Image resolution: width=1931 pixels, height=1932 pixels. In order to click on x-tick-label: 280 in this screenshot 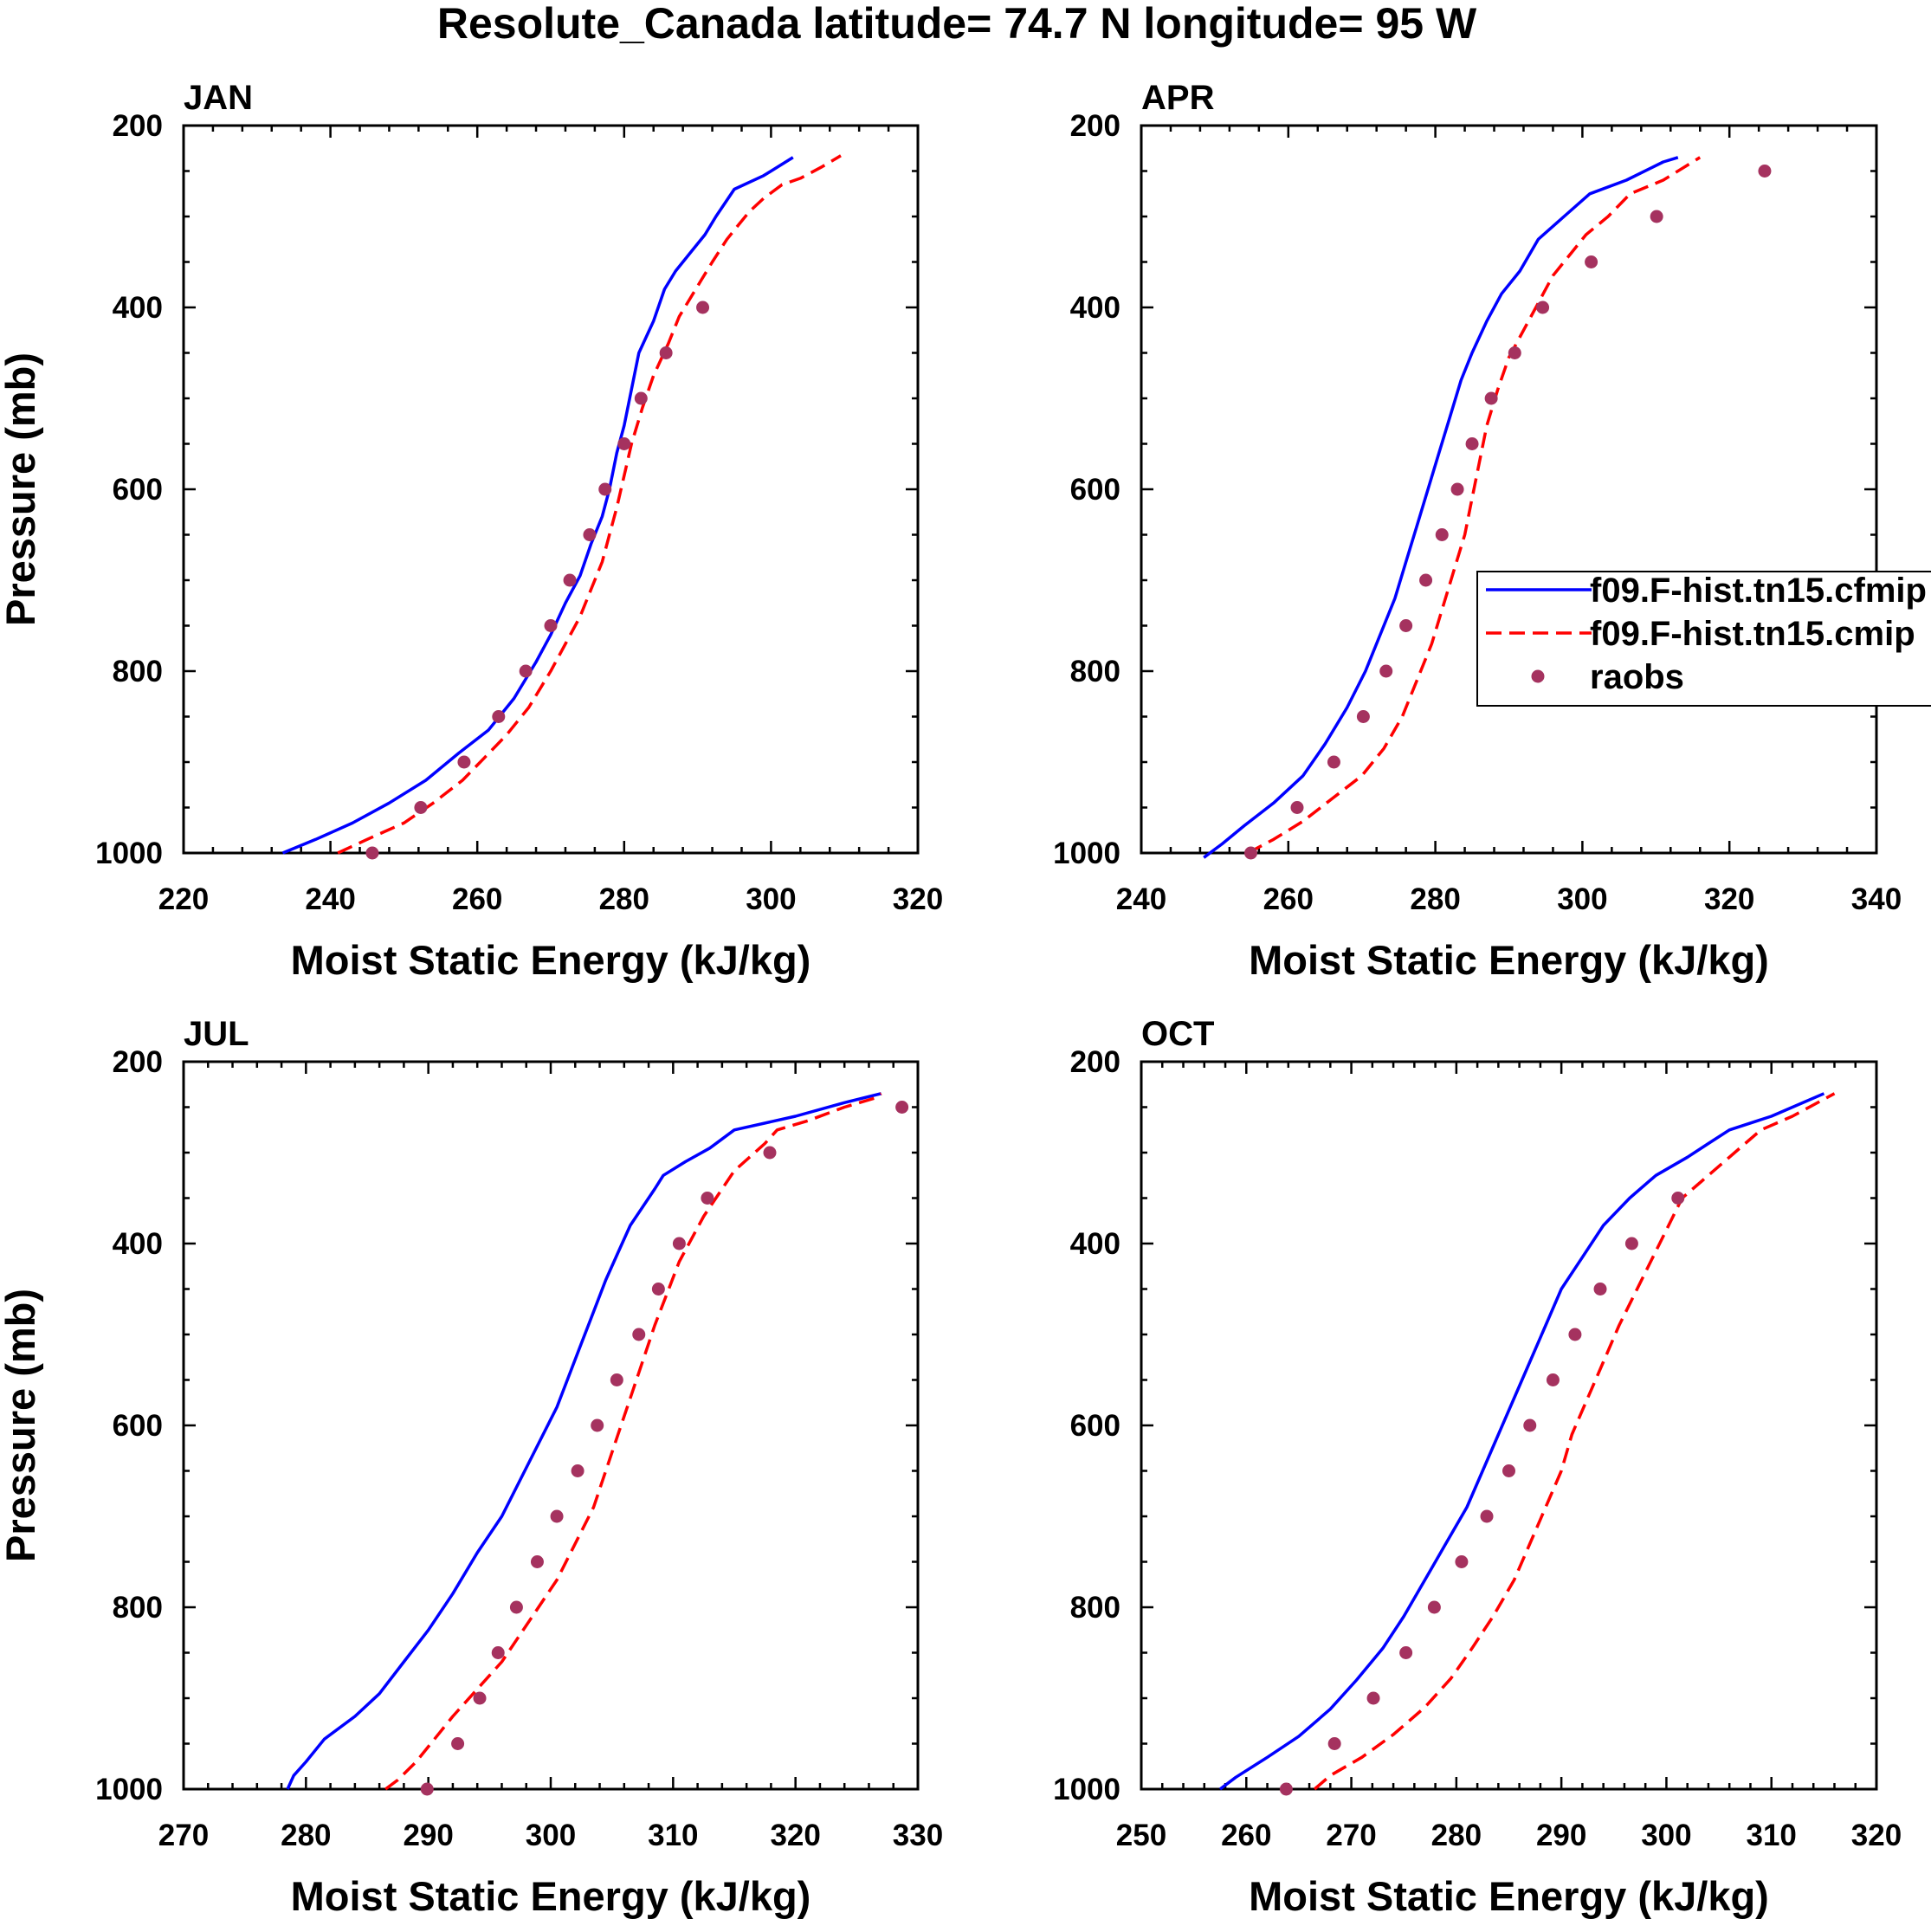, I will do `click(306, 1835)`.